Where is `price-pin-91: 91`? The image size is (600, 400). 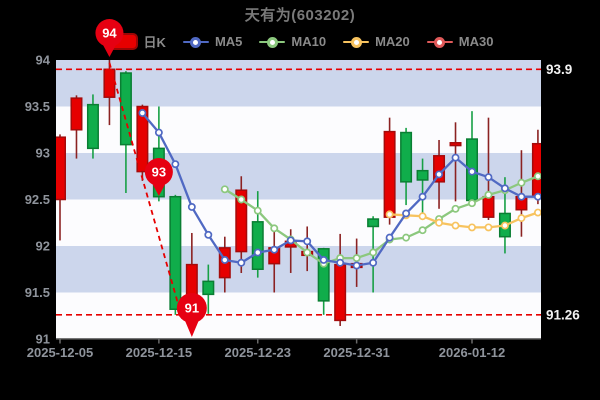
price-pin-91: 91 is located at coordinates (191, 315).